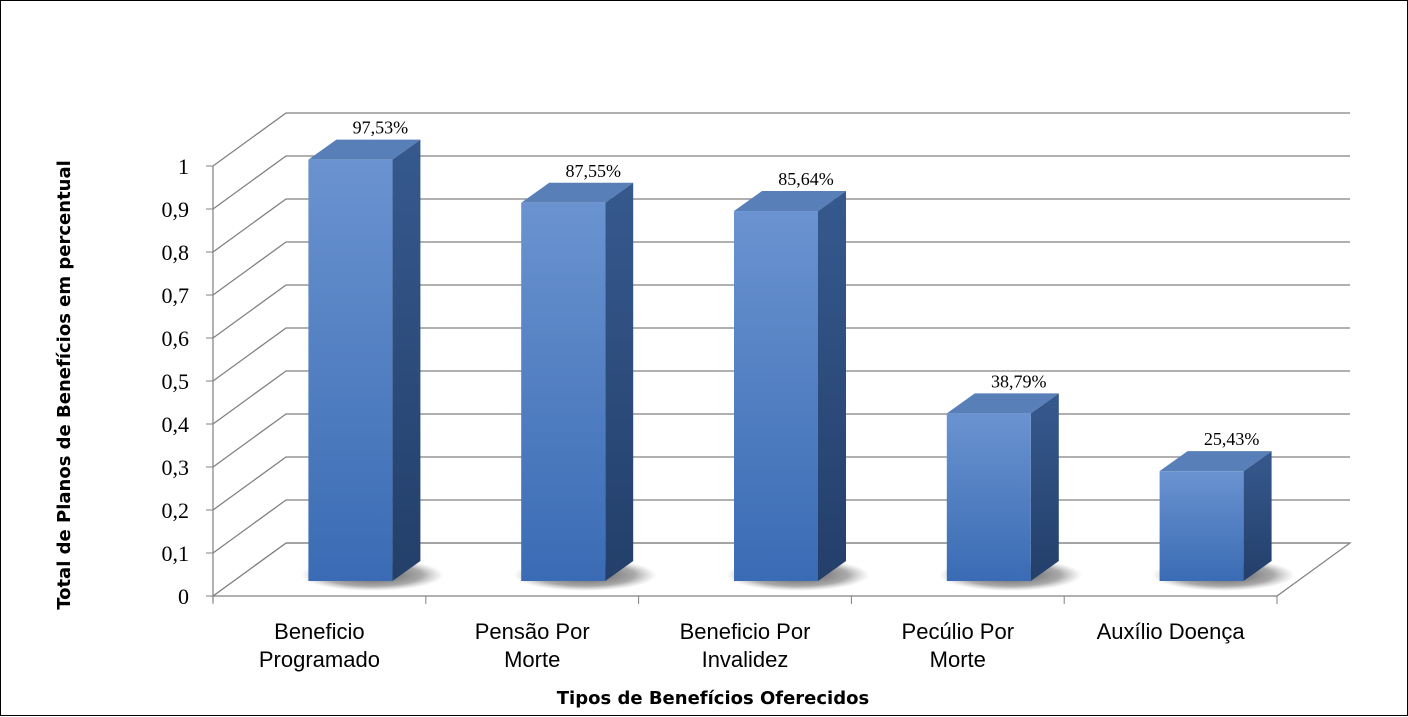 The width and height of the screenshot is (1408, 717). What do you see at coordinates (176, 467) in the screenshot?
I see `y-tick-label: 0,3` at bounding box center [176, 467].